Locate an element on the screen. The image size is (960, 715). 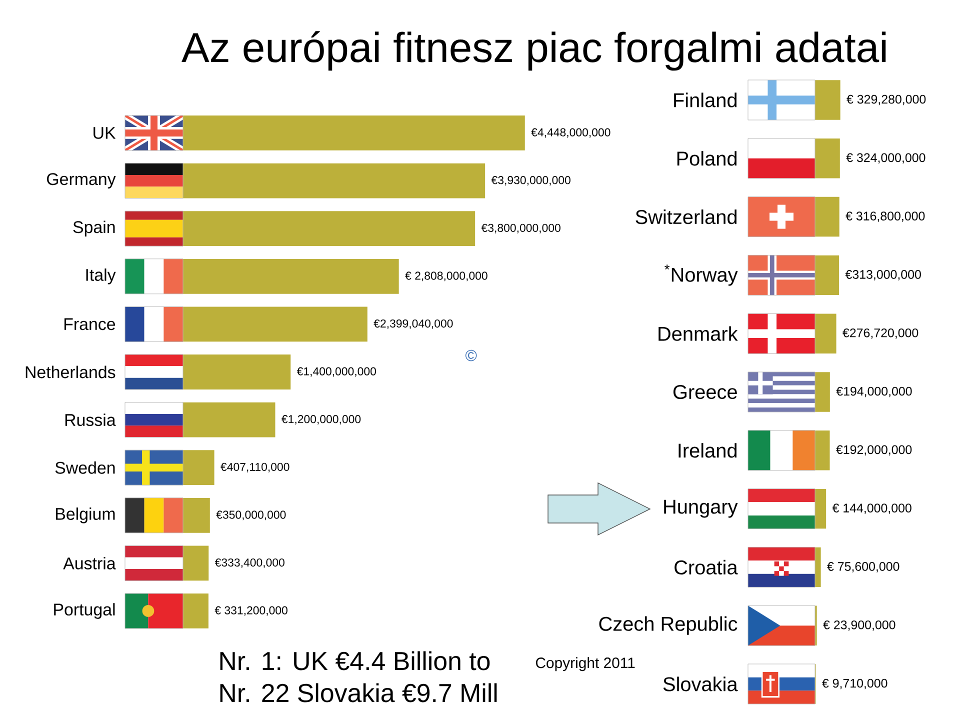
y-tick-label: UK is located at coordinates (105, 133).